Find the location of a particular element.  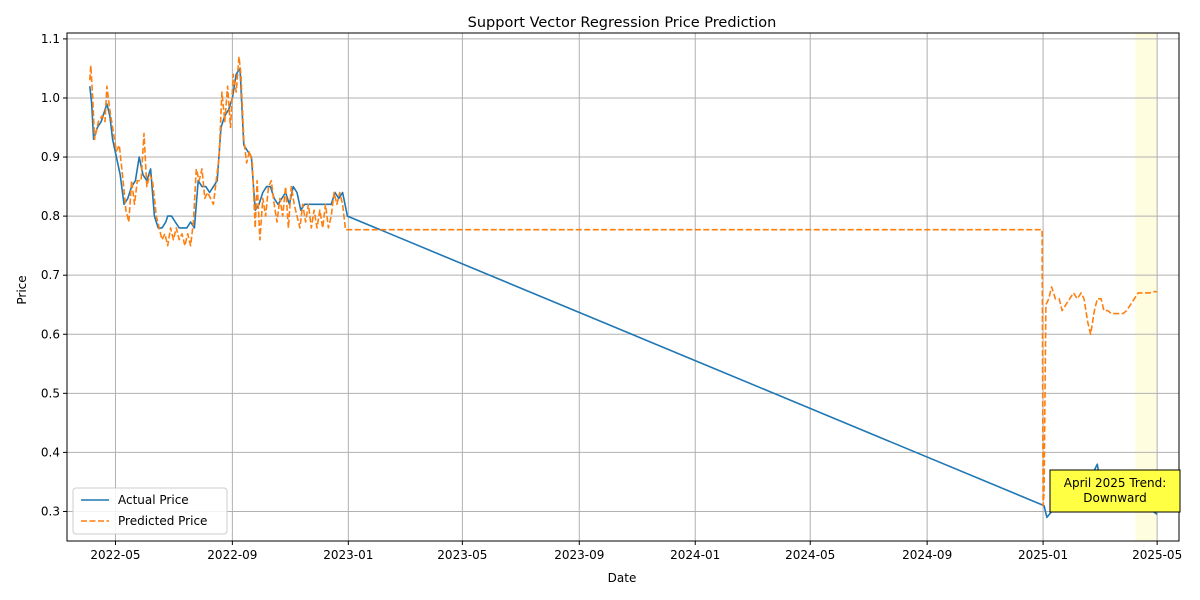

x-tick-label: 2024-01 is located at coordinates (695, 555).